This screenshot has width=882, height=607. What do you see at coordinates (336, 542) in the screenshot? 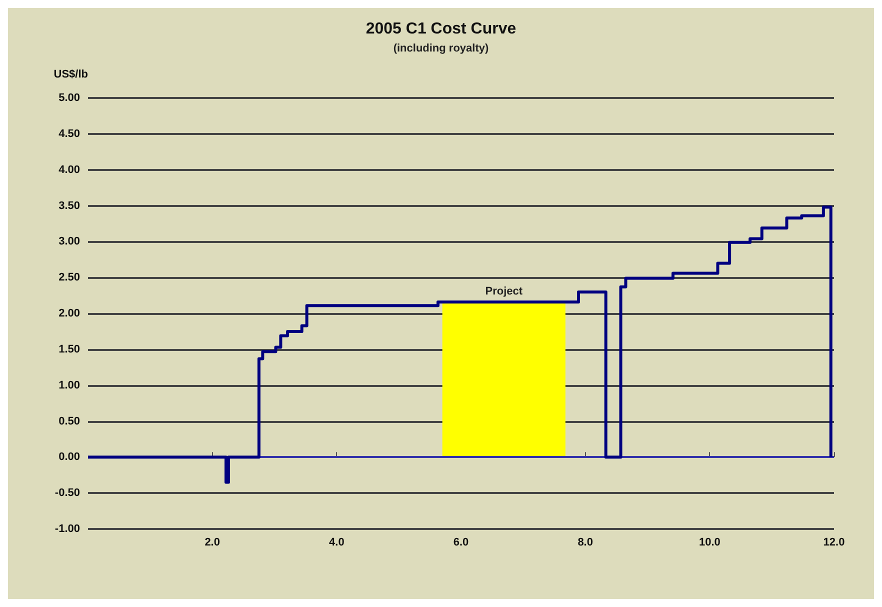
I see `x-tick-label: 4.0` at bounding box center [336, 542].